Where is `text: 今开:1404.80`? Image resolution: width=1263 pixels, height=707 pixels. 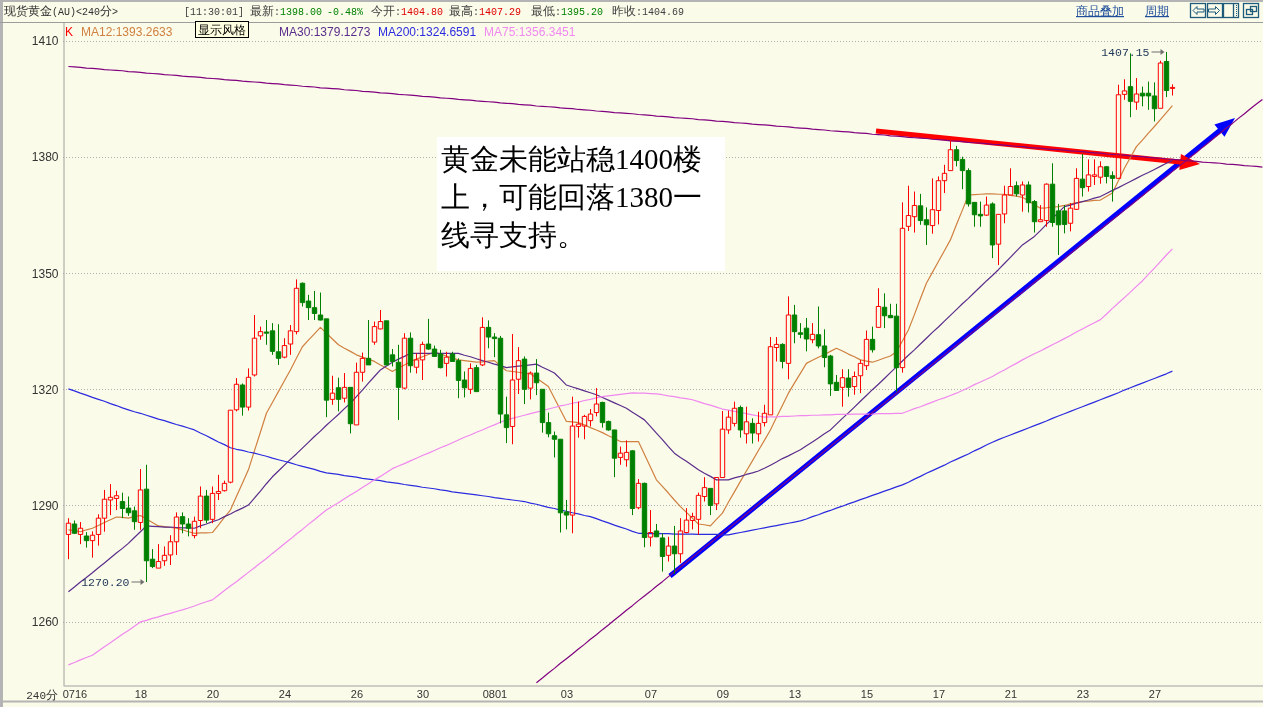 text: 今开:1404.80 is located at coordinates (407, 11).